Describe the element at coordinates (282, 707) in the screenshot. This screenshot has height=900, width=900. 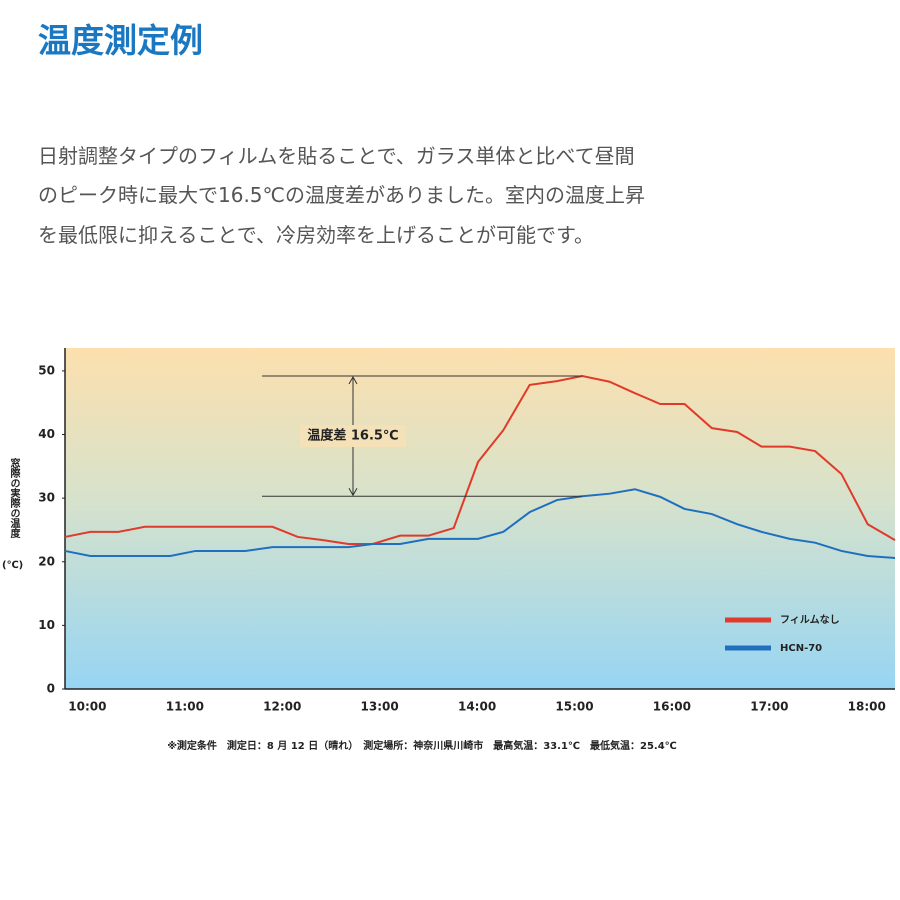
I see `x-tick-label: 12:00` at that location.